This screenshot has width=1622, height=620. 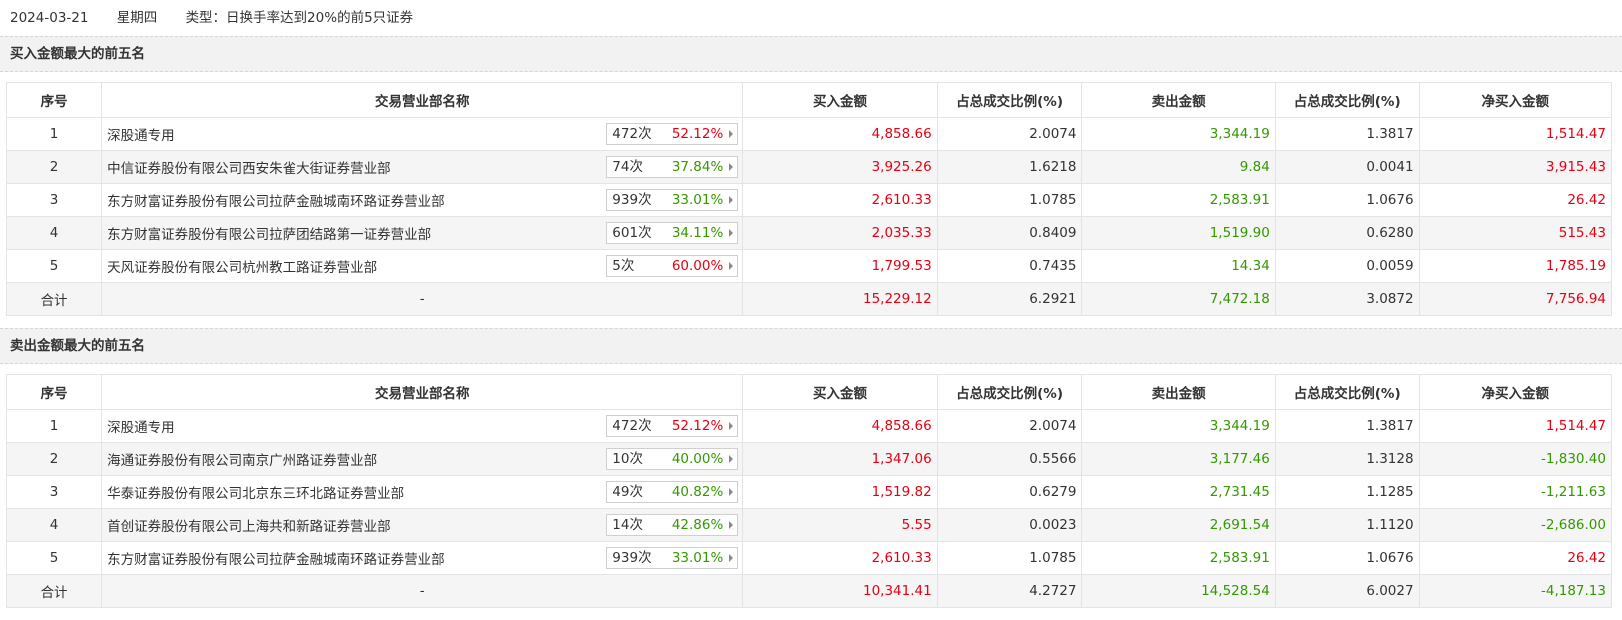 What do you see at coordinates (1515, 525) in the screenshot?
I see `net-amount: -2,686.00` at bounding box center [1515, 525].